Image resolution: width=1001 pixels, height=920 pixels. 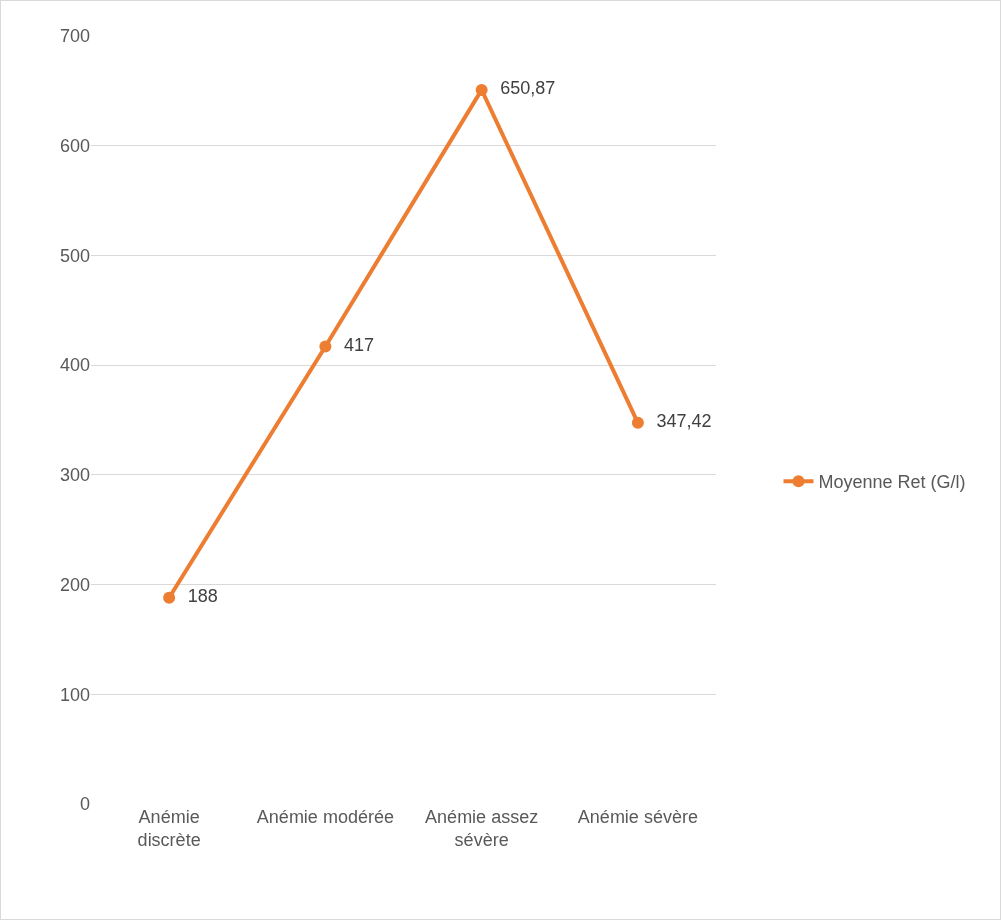 I want to click on data-label: 347,42, so click(x=679, y=421).